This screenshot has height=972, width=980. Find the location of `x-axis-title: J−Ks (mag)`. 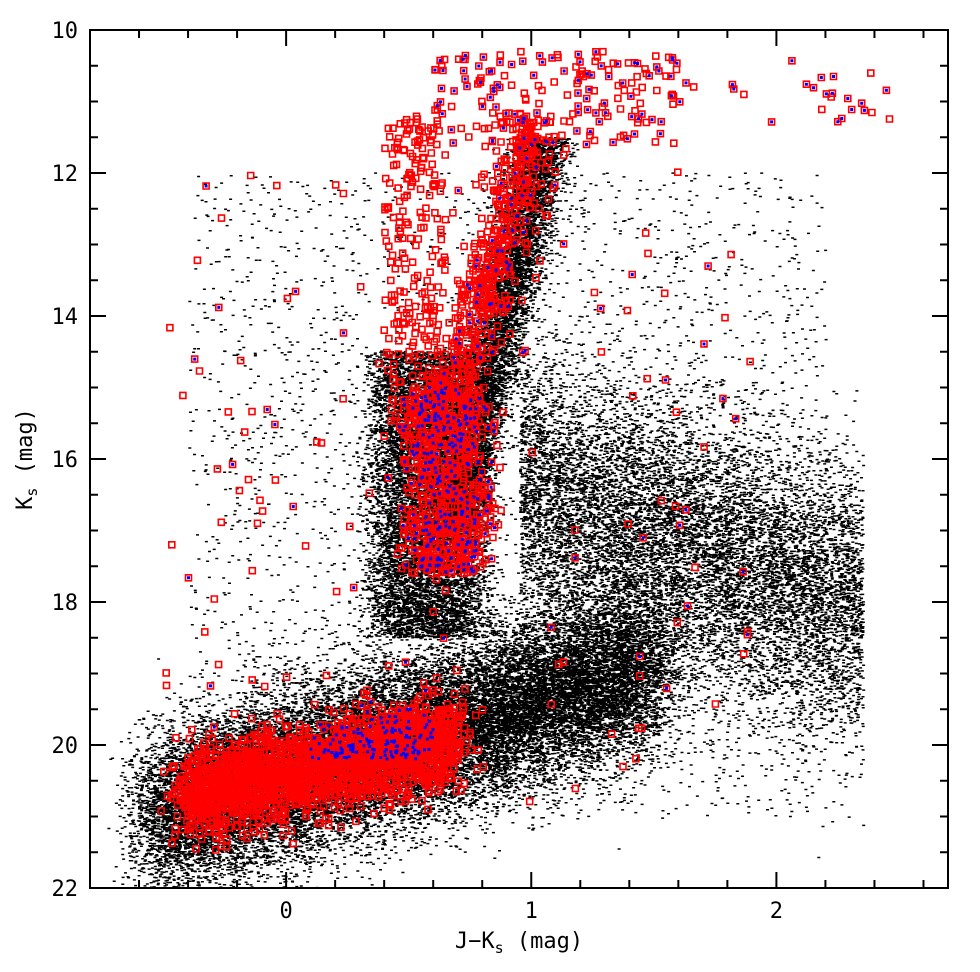

x-axis-title: J−Ks (mag) is located at coordinates (519, 943).